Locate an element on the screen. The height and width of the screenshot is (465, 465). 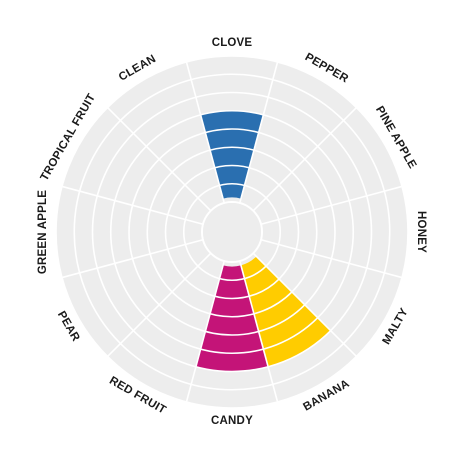
grid-ring is located at coordinates (232, 232).